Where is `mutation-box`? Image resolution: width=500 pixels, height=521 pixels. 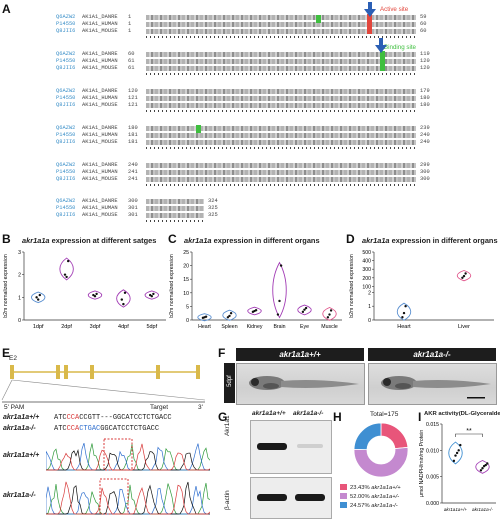
mutation-box is located at coordinates (118, 454).